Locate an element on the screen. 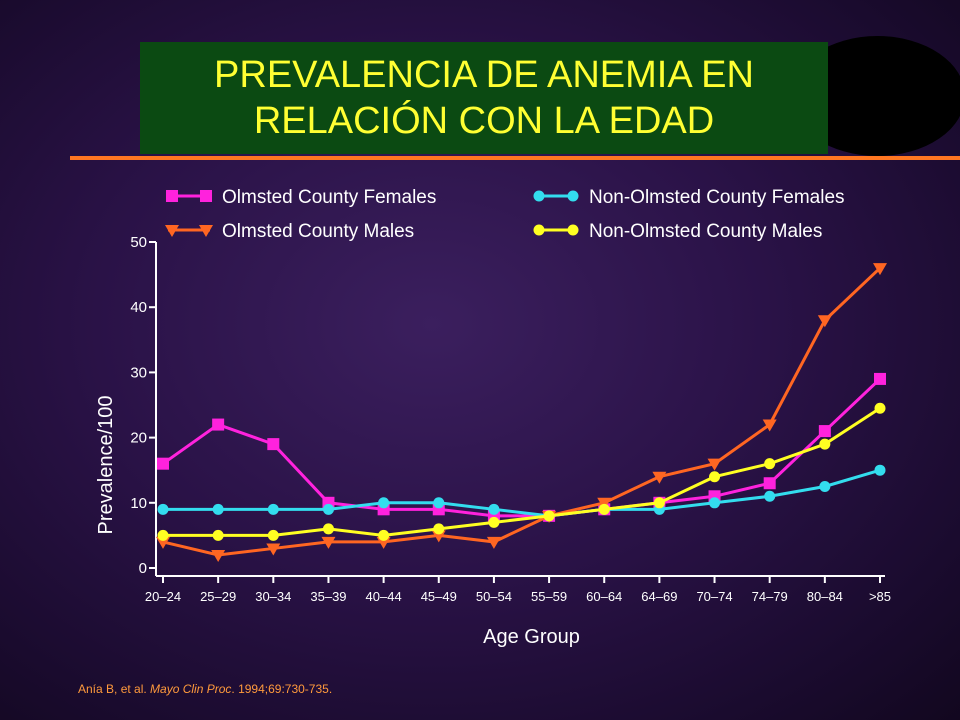 Image resolution: width=960 pixels, height=720 pixels. legend-item: Olmsted County Females is located at coordinates (301, 197).